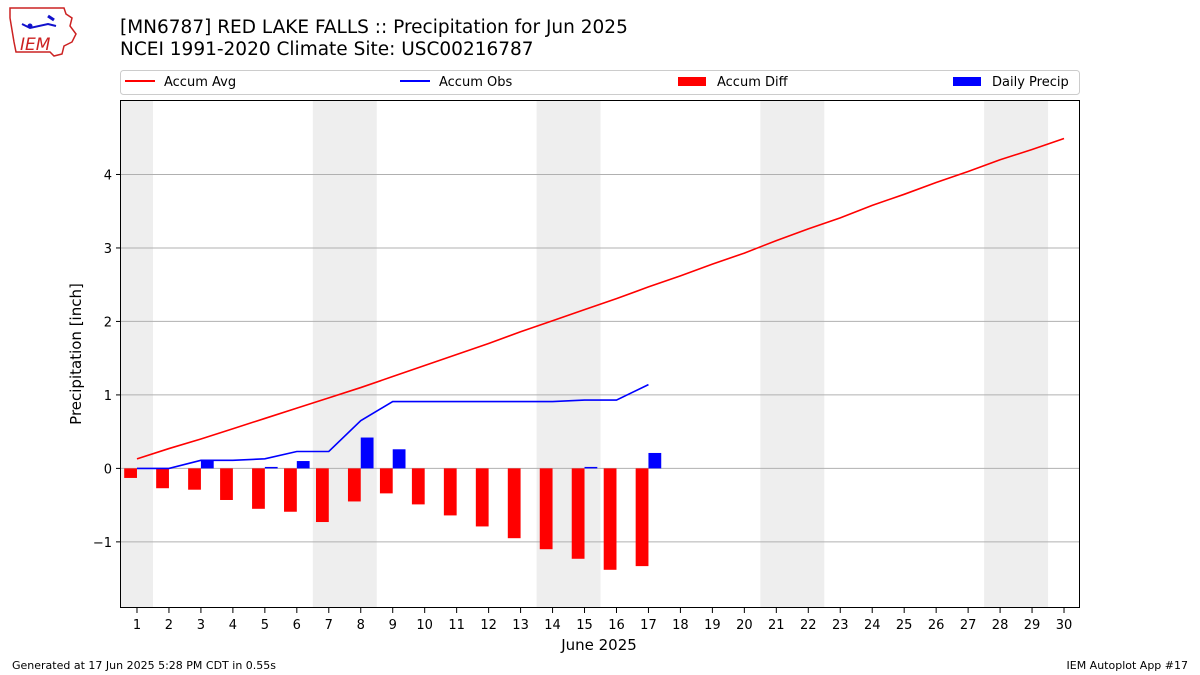 This screenshot has width=1200, height=675. What do you see at coordinates (753, 82) in the screenshot?
I see `legend-label: Accum Diff` at bounding box center [753, 82].